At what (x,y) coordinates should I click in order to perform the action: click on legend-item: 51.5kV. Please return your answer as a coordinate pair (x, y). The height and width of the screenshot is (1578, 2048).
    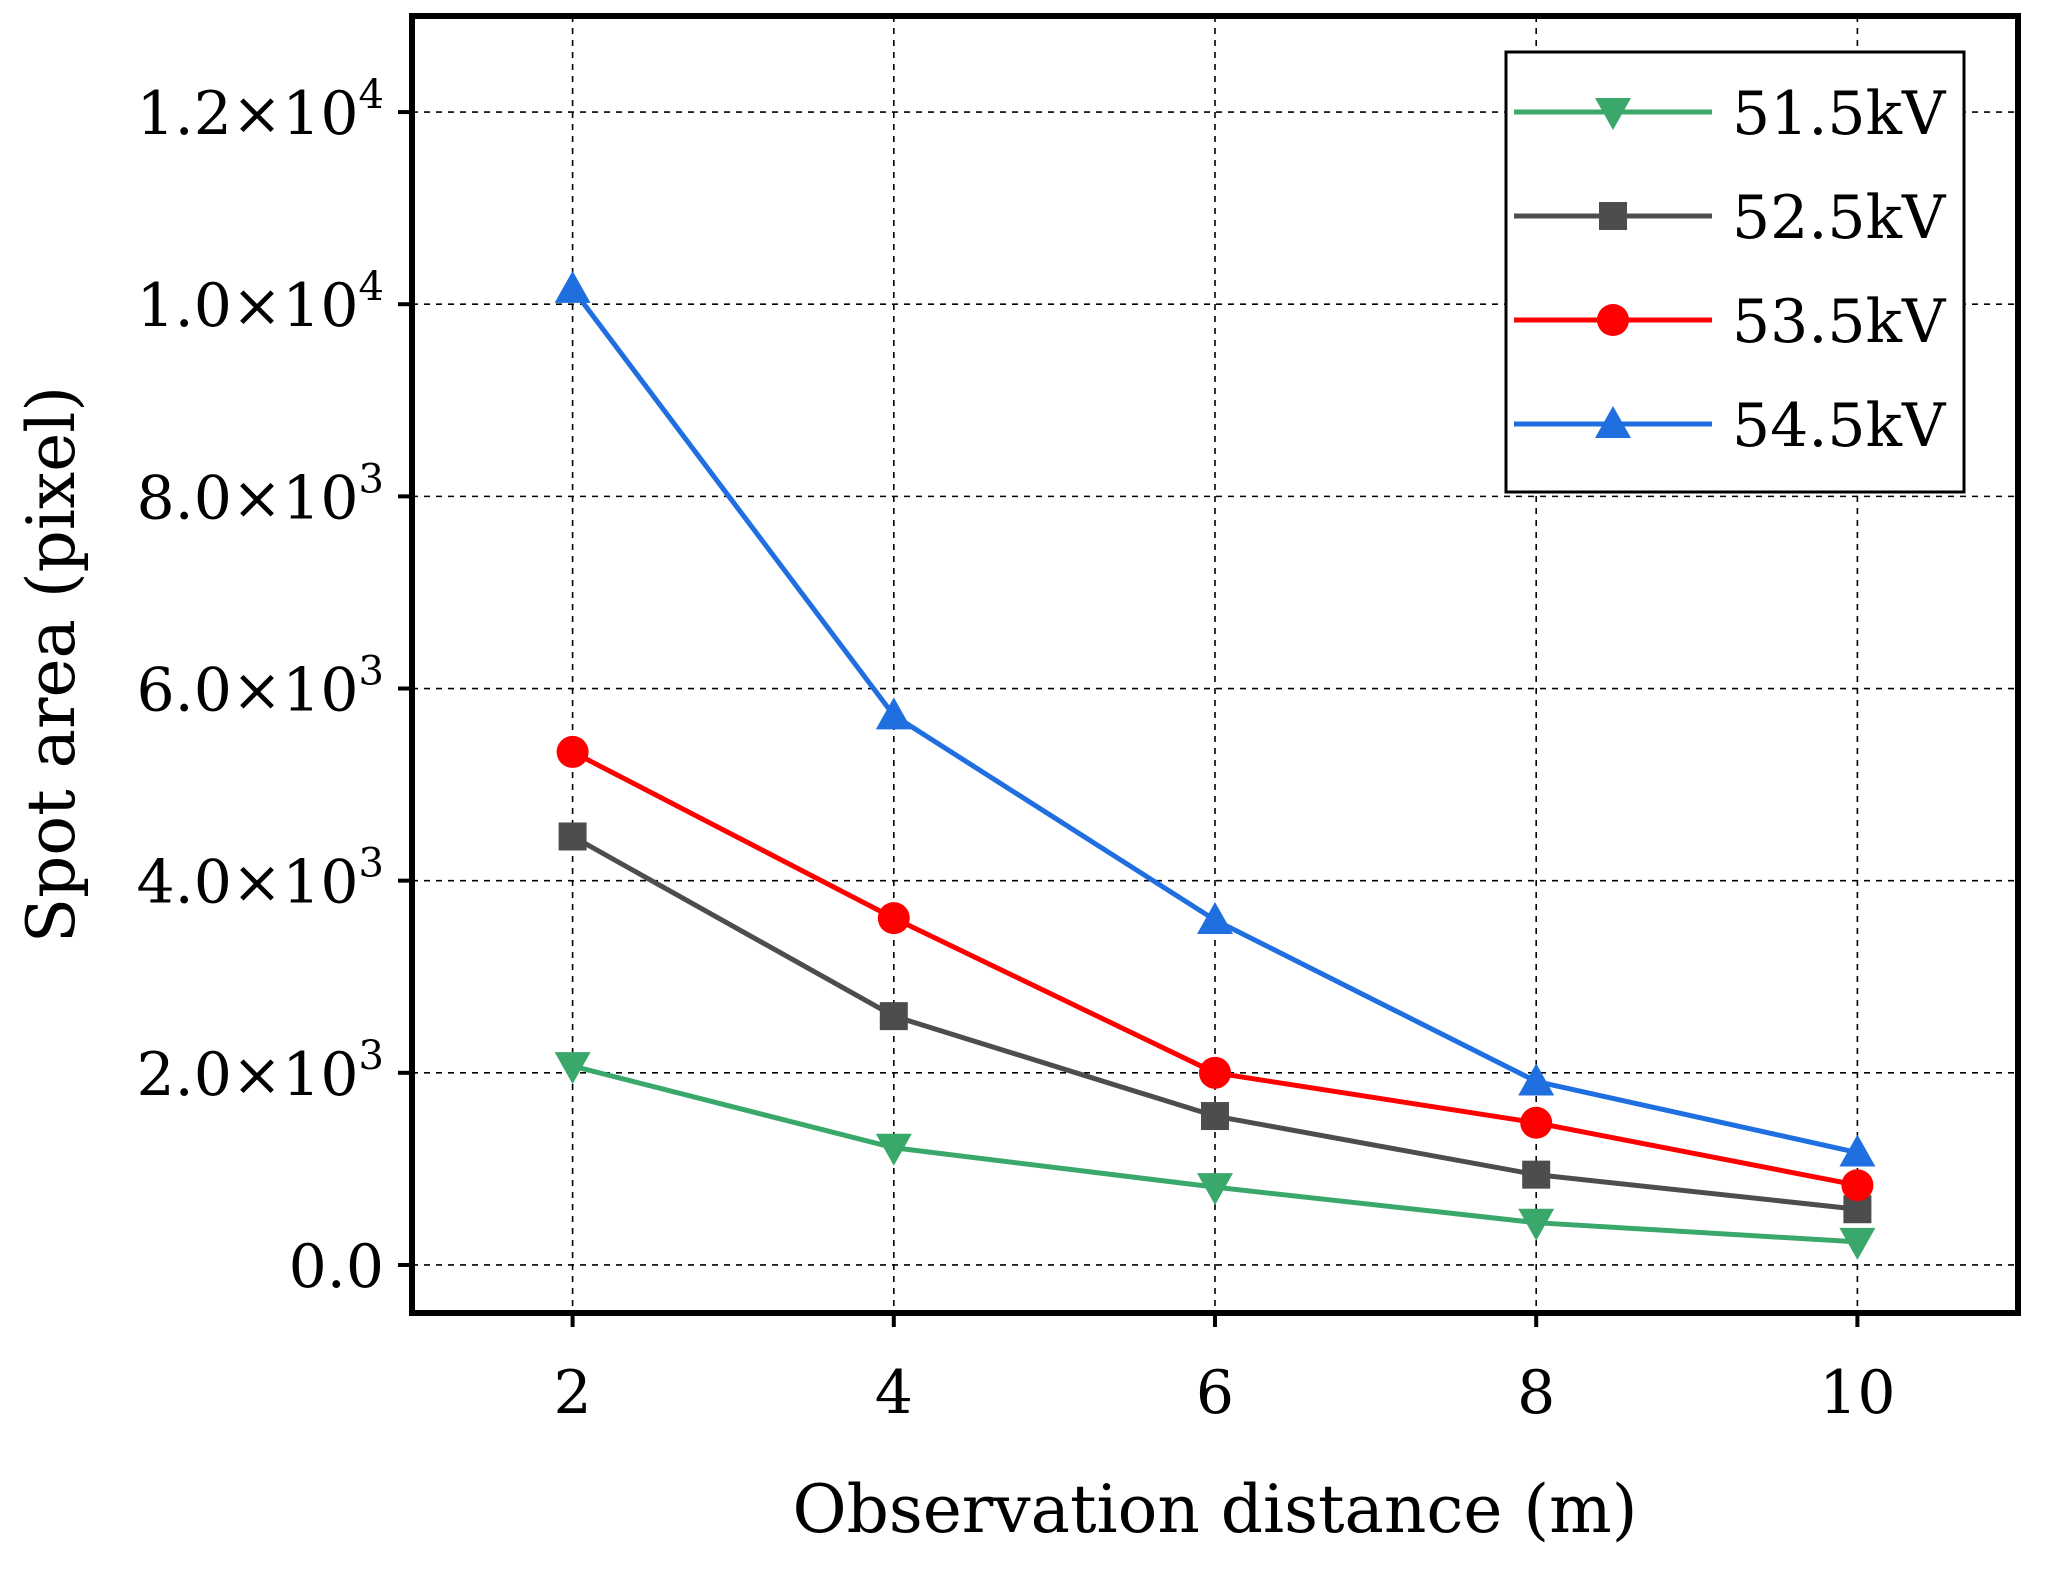
    Looking at the image, I should click on (1730, 114).